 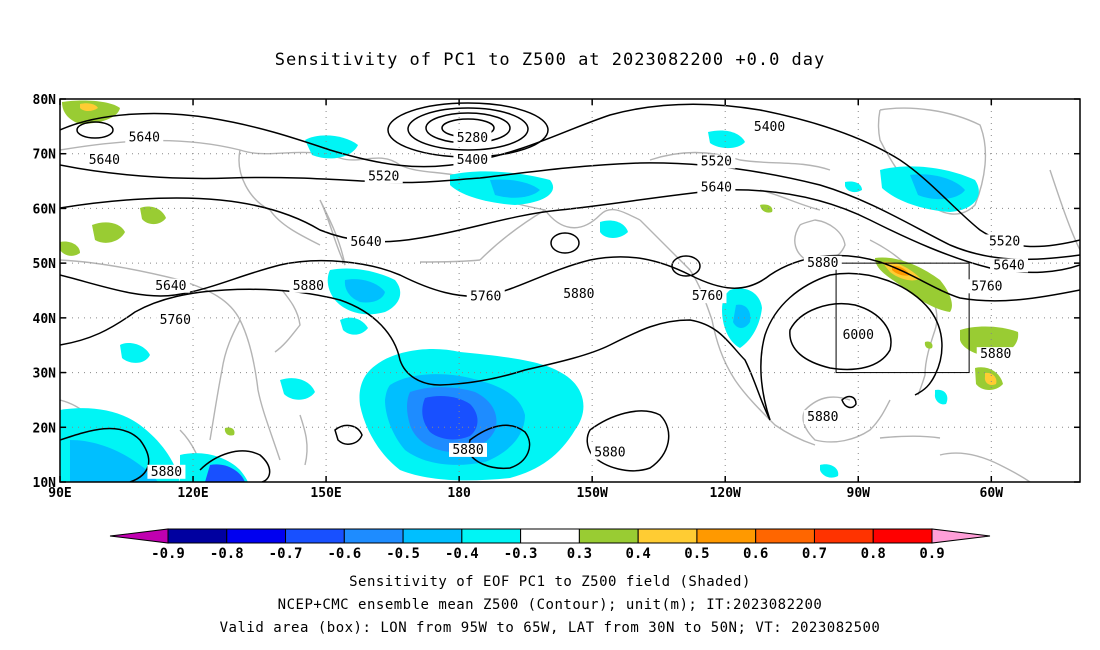 What do you see at coordinates (45, 428) in the screenshot?
I see `y-tick-label: 20N` at bounding box center [45, 428].